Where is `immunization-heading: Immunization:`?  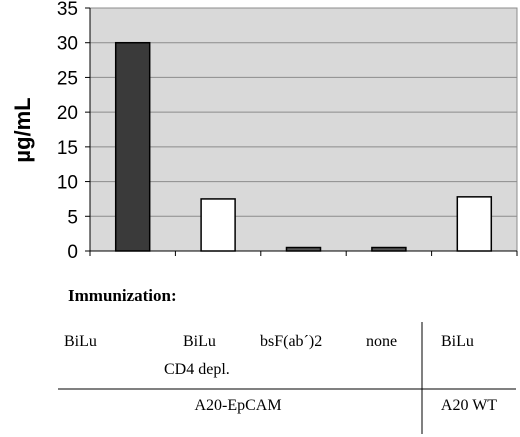
immunization-heading: Immunization: is located at coordinates (122, 295).